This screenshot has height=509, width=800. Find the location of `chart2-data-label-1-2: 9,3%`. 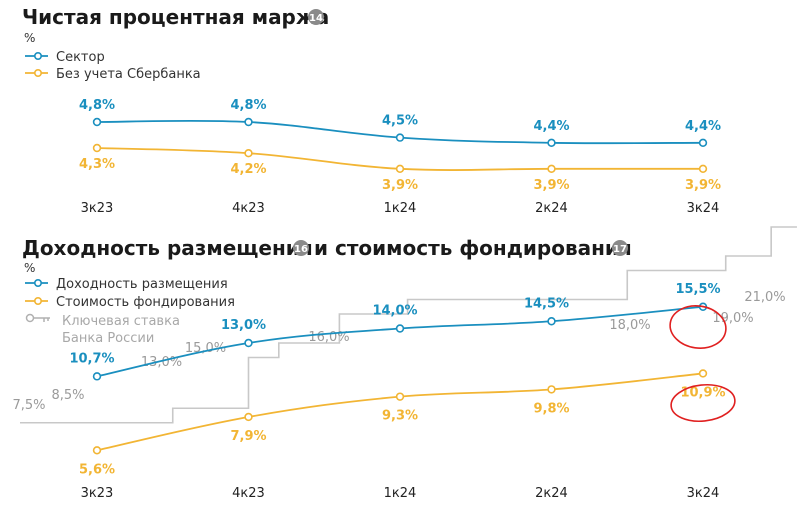

chart2-data-label-1-2: 9,3% is located at coordinates (400, 416).